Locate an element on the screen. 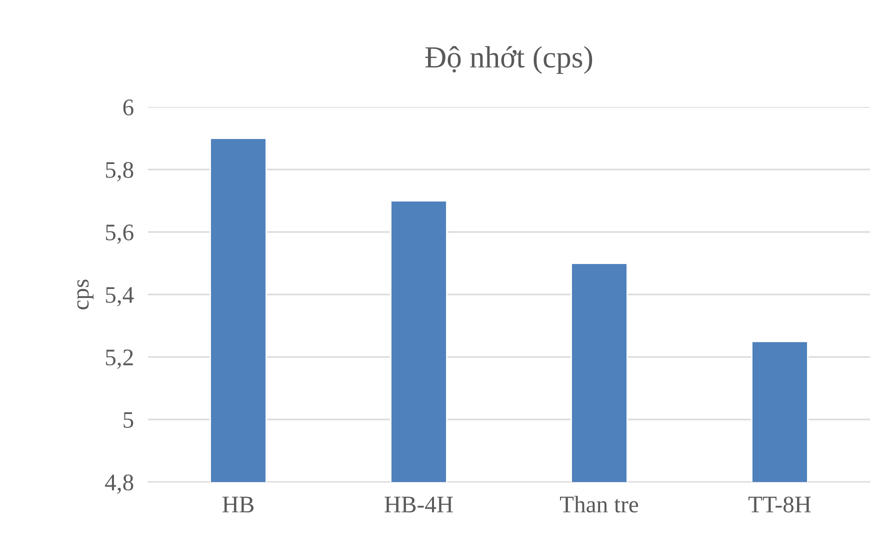 The height and width of the screenshot is (543, 890). y-tick-label: 5,6 is located at coordinates (120, 234).